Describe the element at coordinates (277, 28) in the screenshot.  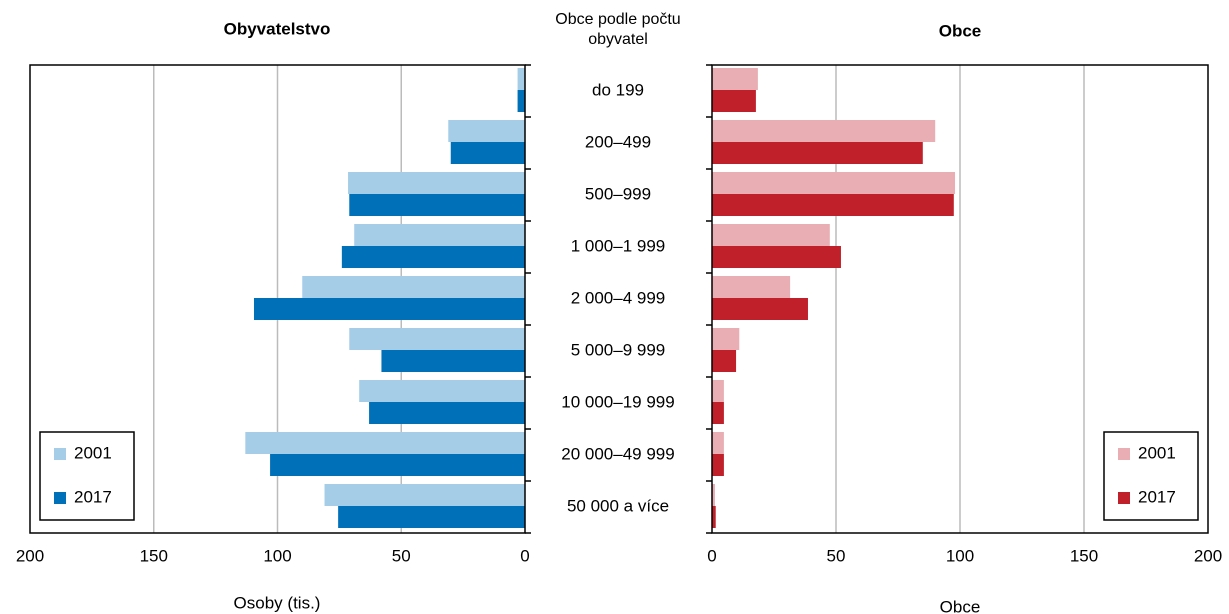
I see `chart-title: Obyvatelstvo` at that location.